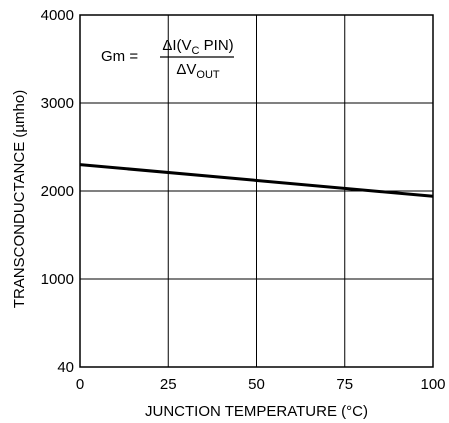 The width and height of the screenshot is (449, 423). What do you see at coordinates (19, 199) in the screenshot?
I see `y-axis-label: TRANSCONDUCTANCE (µmho)` at bounding box center [19, 199].